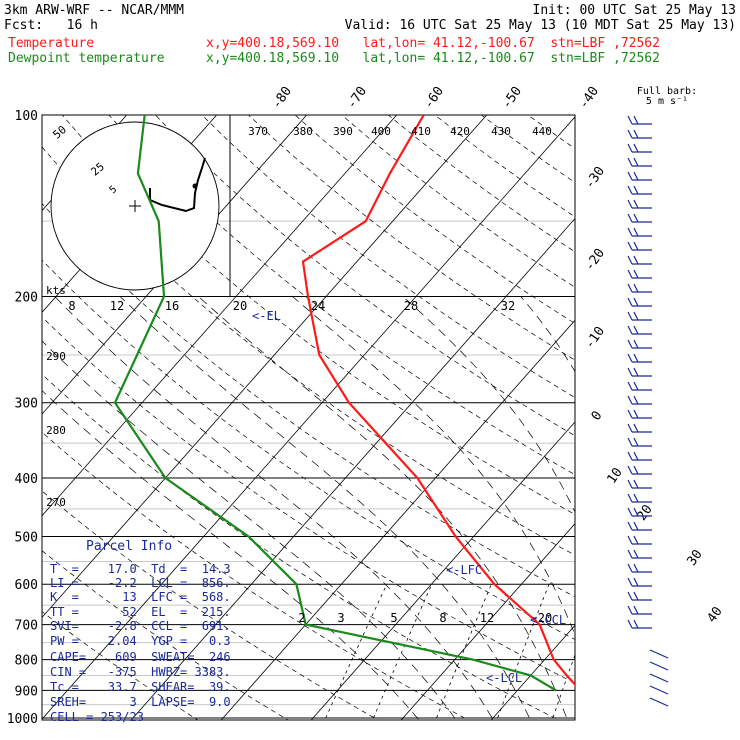  I want to click on theta-label: 270, so click(56, 502).